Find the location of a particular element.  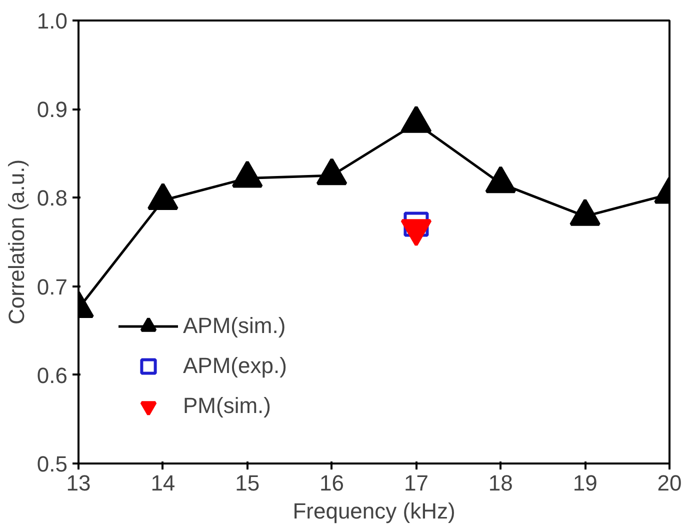

y-tick-label: 0.9 is located at coordinates (52, 109).